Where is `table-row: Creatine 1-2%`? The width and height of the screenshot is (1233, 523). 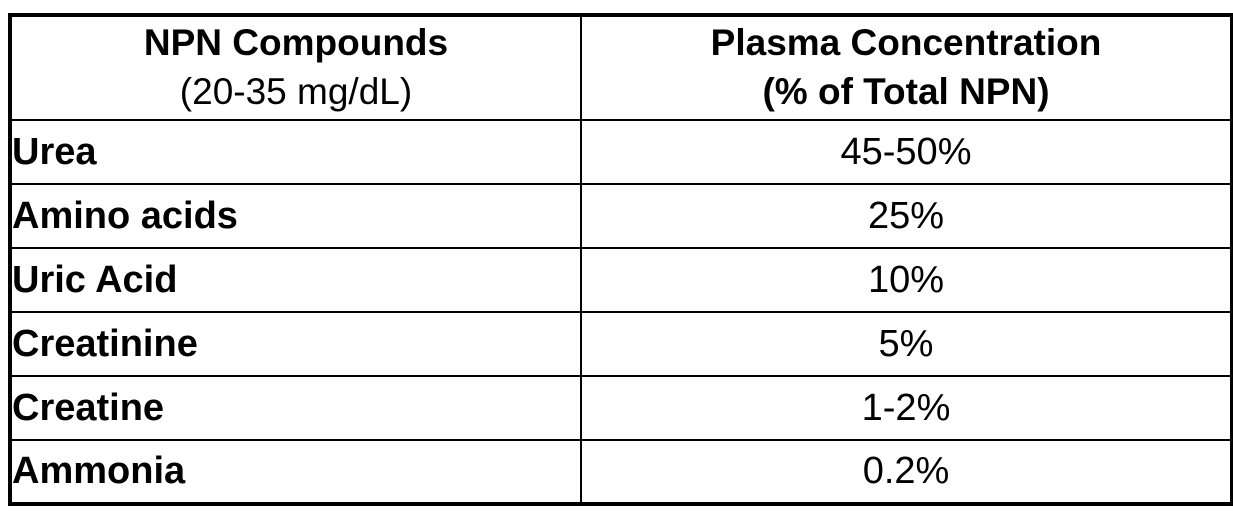 table-row: Creatine 1-2% is located at coordinates (620, 408).